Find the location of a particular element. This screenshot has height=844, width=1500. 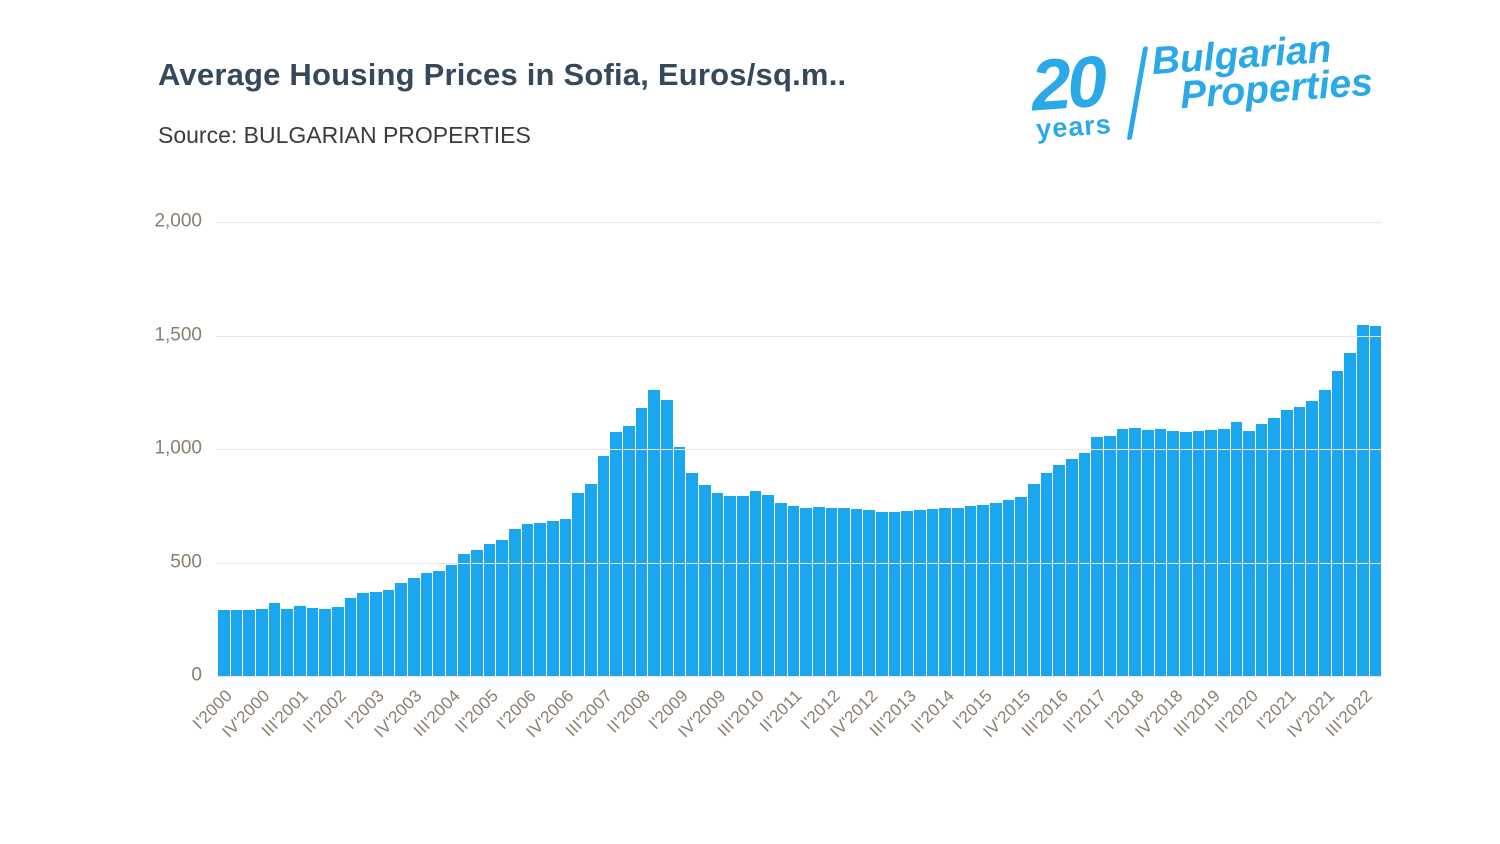

bar-IV-2000 is located at coordinates (261, 642).